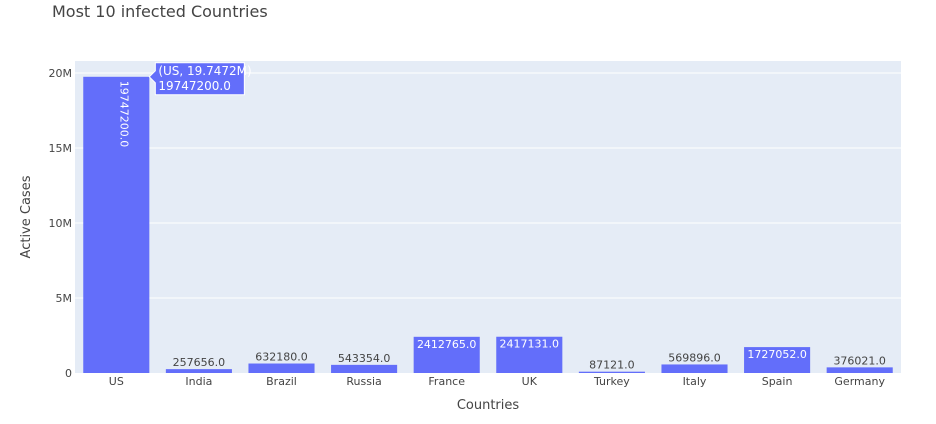 The height and width of the screenshot is (424, 936). Describe the element at coordinates (61, 148) in the screenshot. I see `y-tick-label: 15M` at that location.